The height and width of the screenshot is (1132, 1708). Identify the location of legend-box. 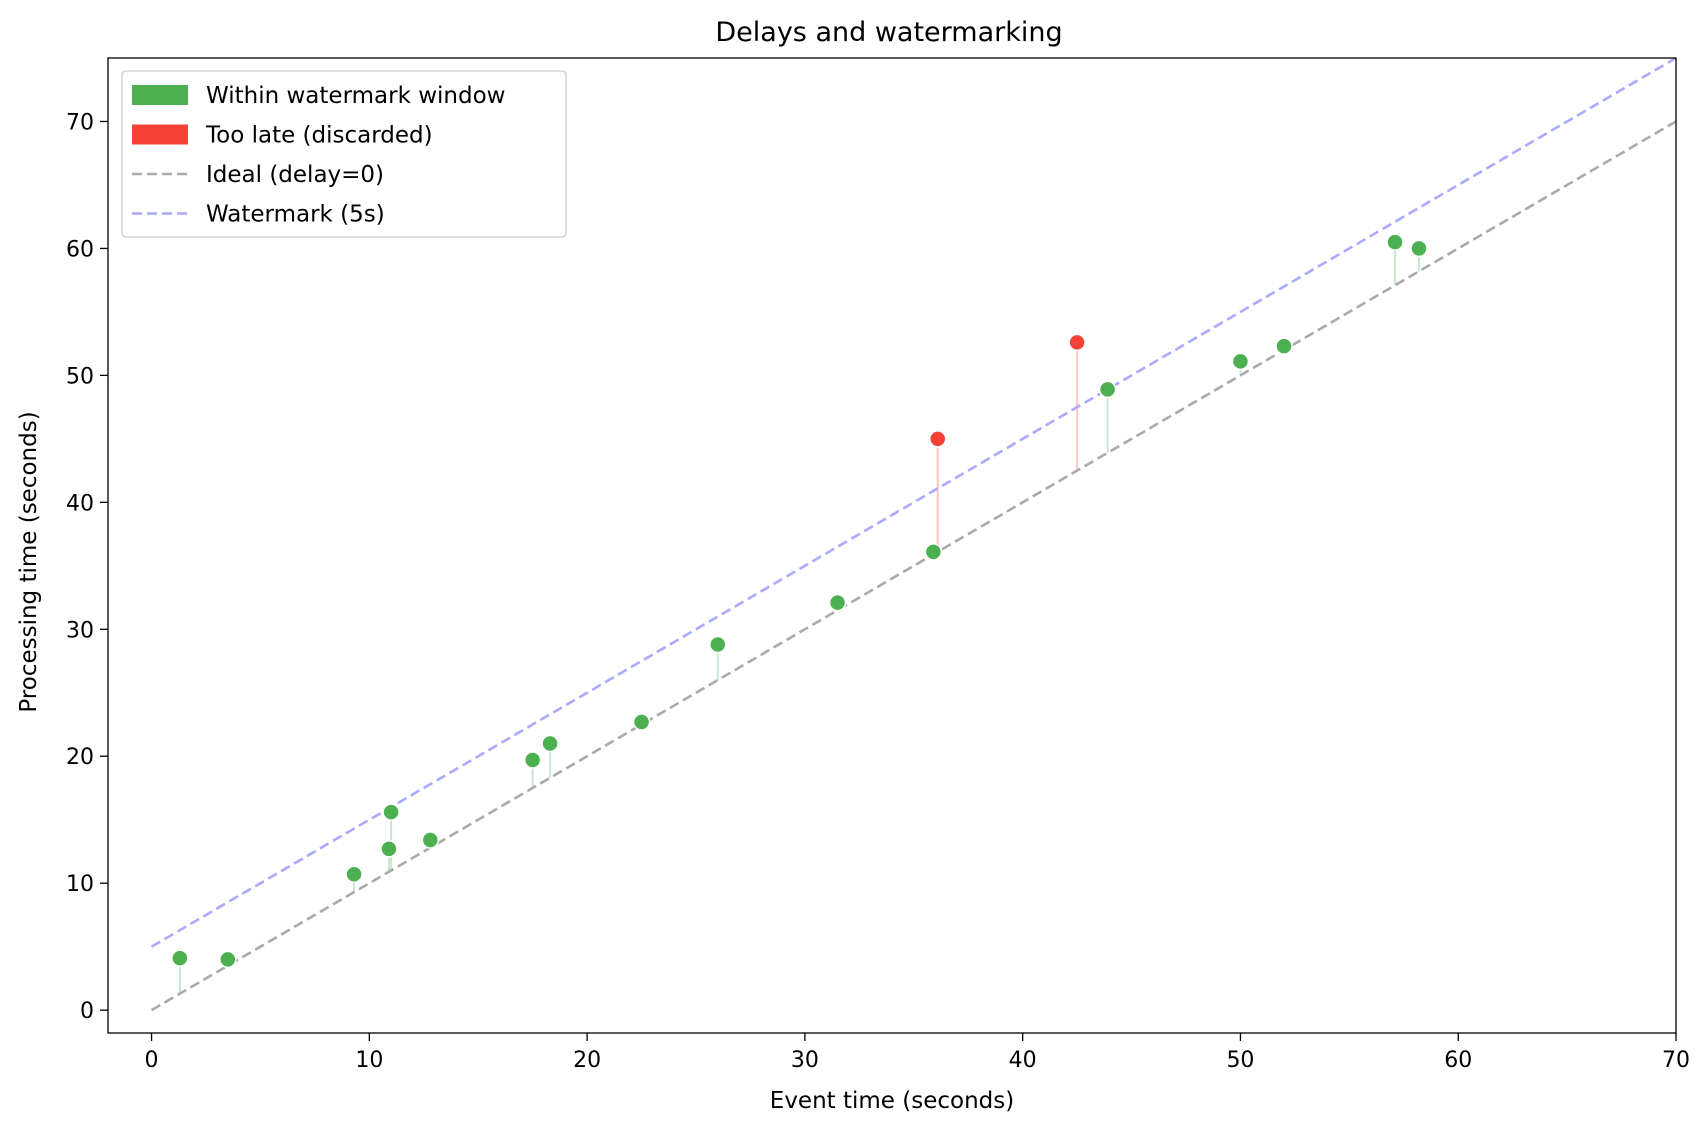
(344, 154).